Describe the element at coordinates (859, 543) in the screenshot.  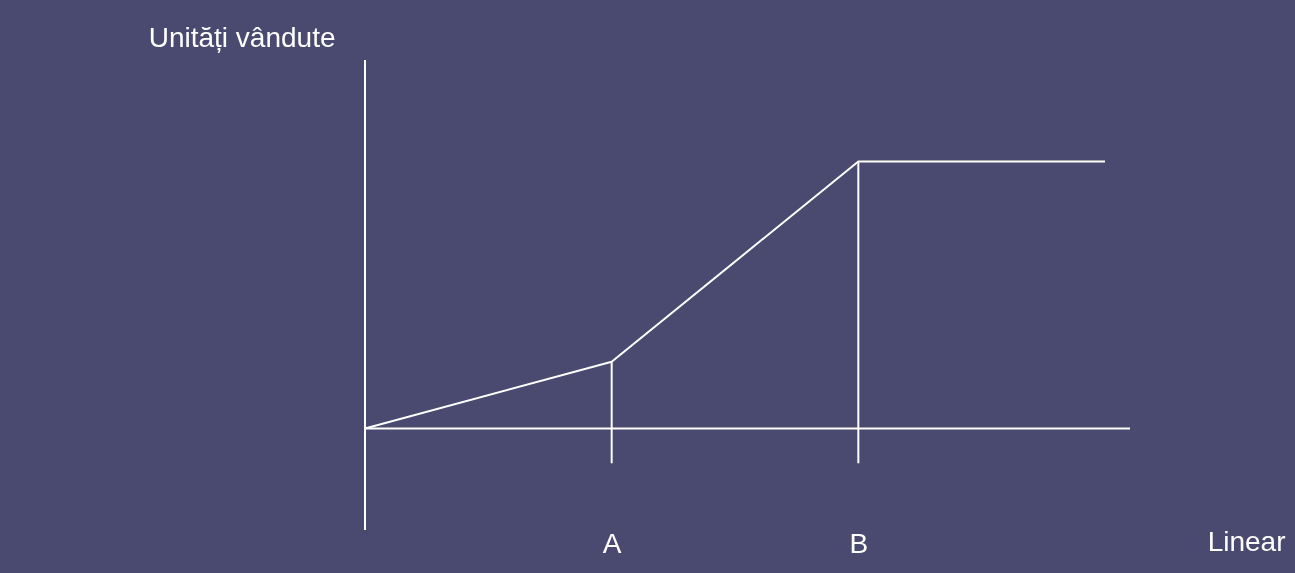
I see `x-tick-label: B` at that location.